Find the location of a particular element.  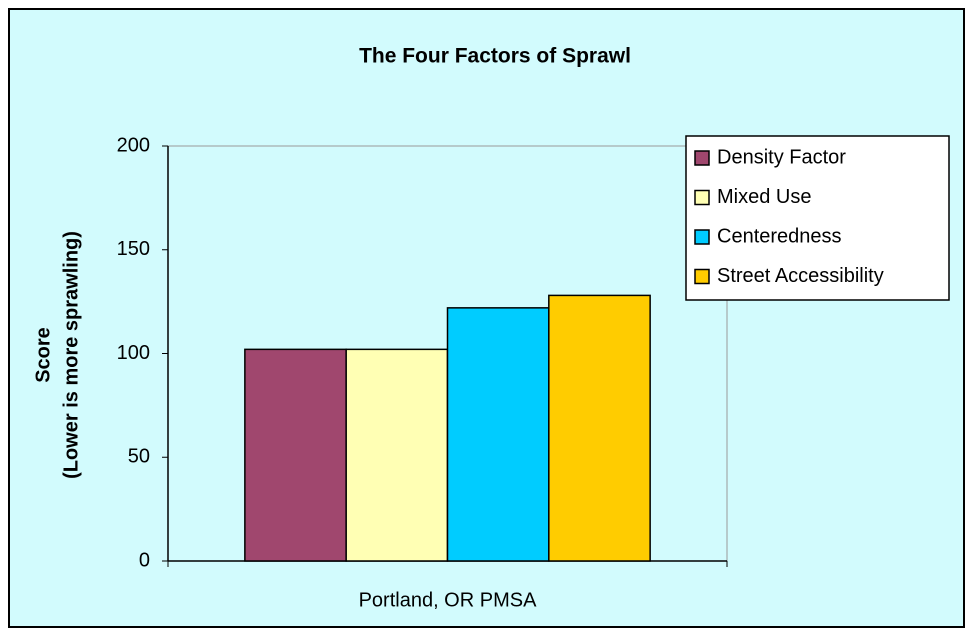

legend-label: Mixed Use is located at coordinates (764, 197).